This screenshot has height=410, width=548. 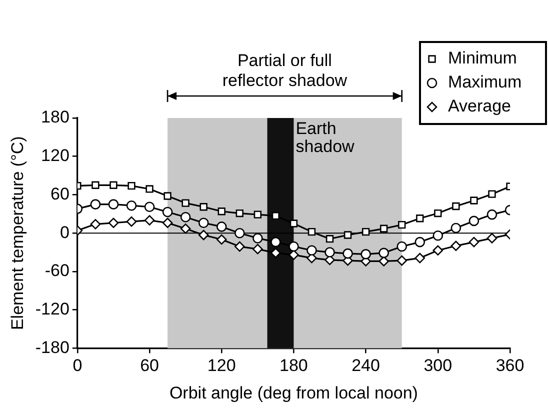 I want to click on x-tick-label: 360, so click(x=510, y=366).